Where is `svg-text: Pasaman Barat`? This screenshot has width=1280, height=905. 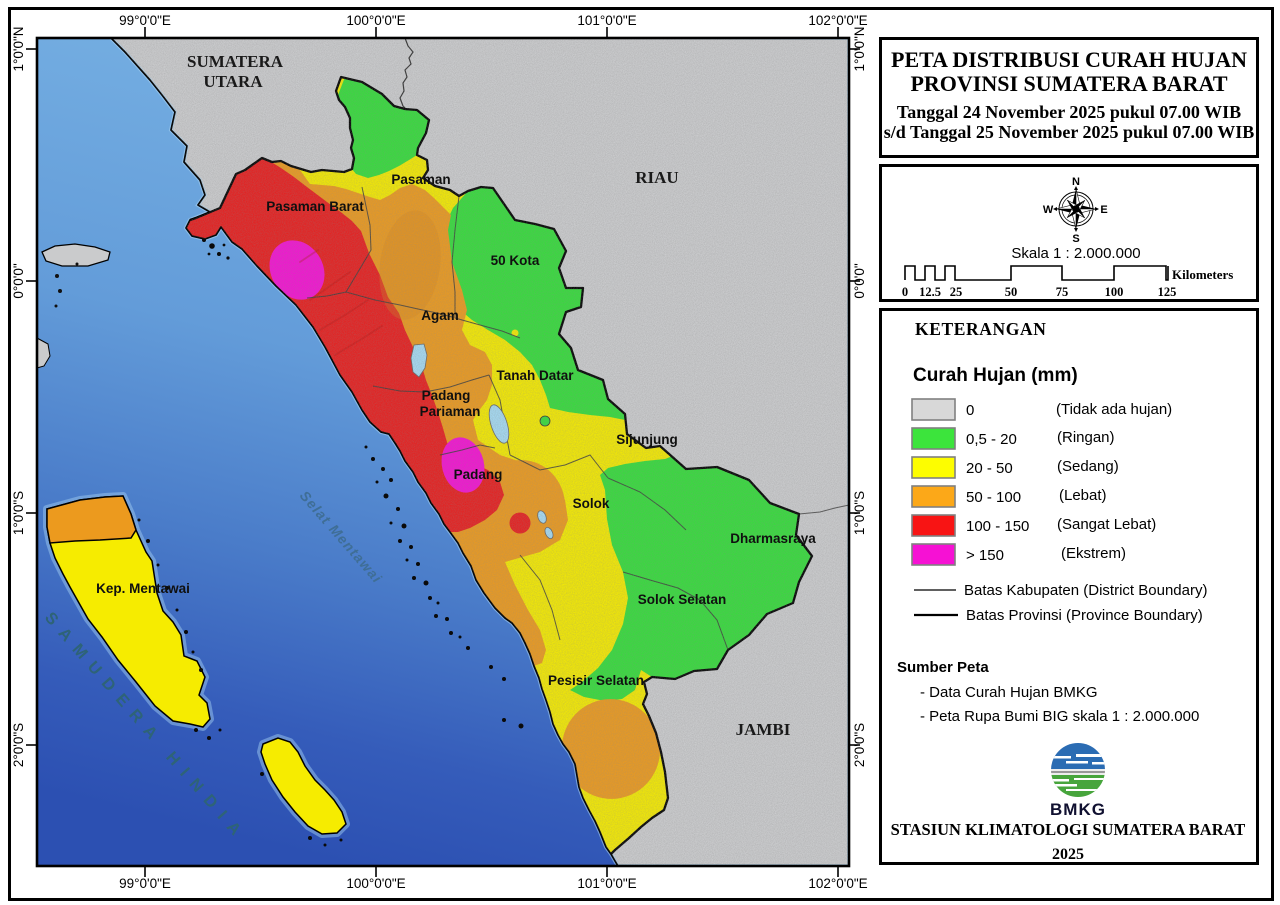 svg-text: Pasaman Barat is located at coordinates (315, 206).